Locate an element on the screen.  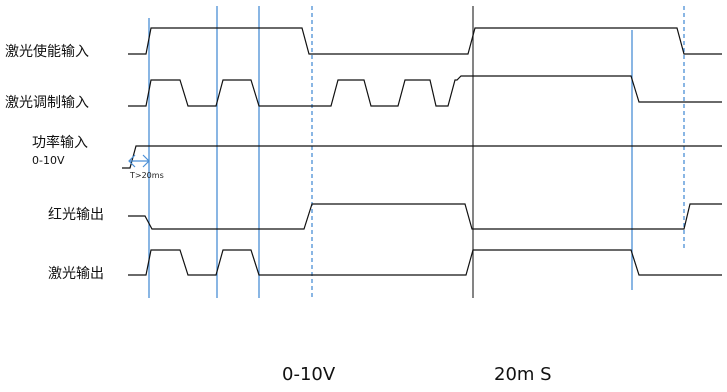
signal-sublabel-power-range: 0-10V is located at coordinates (48, 160).